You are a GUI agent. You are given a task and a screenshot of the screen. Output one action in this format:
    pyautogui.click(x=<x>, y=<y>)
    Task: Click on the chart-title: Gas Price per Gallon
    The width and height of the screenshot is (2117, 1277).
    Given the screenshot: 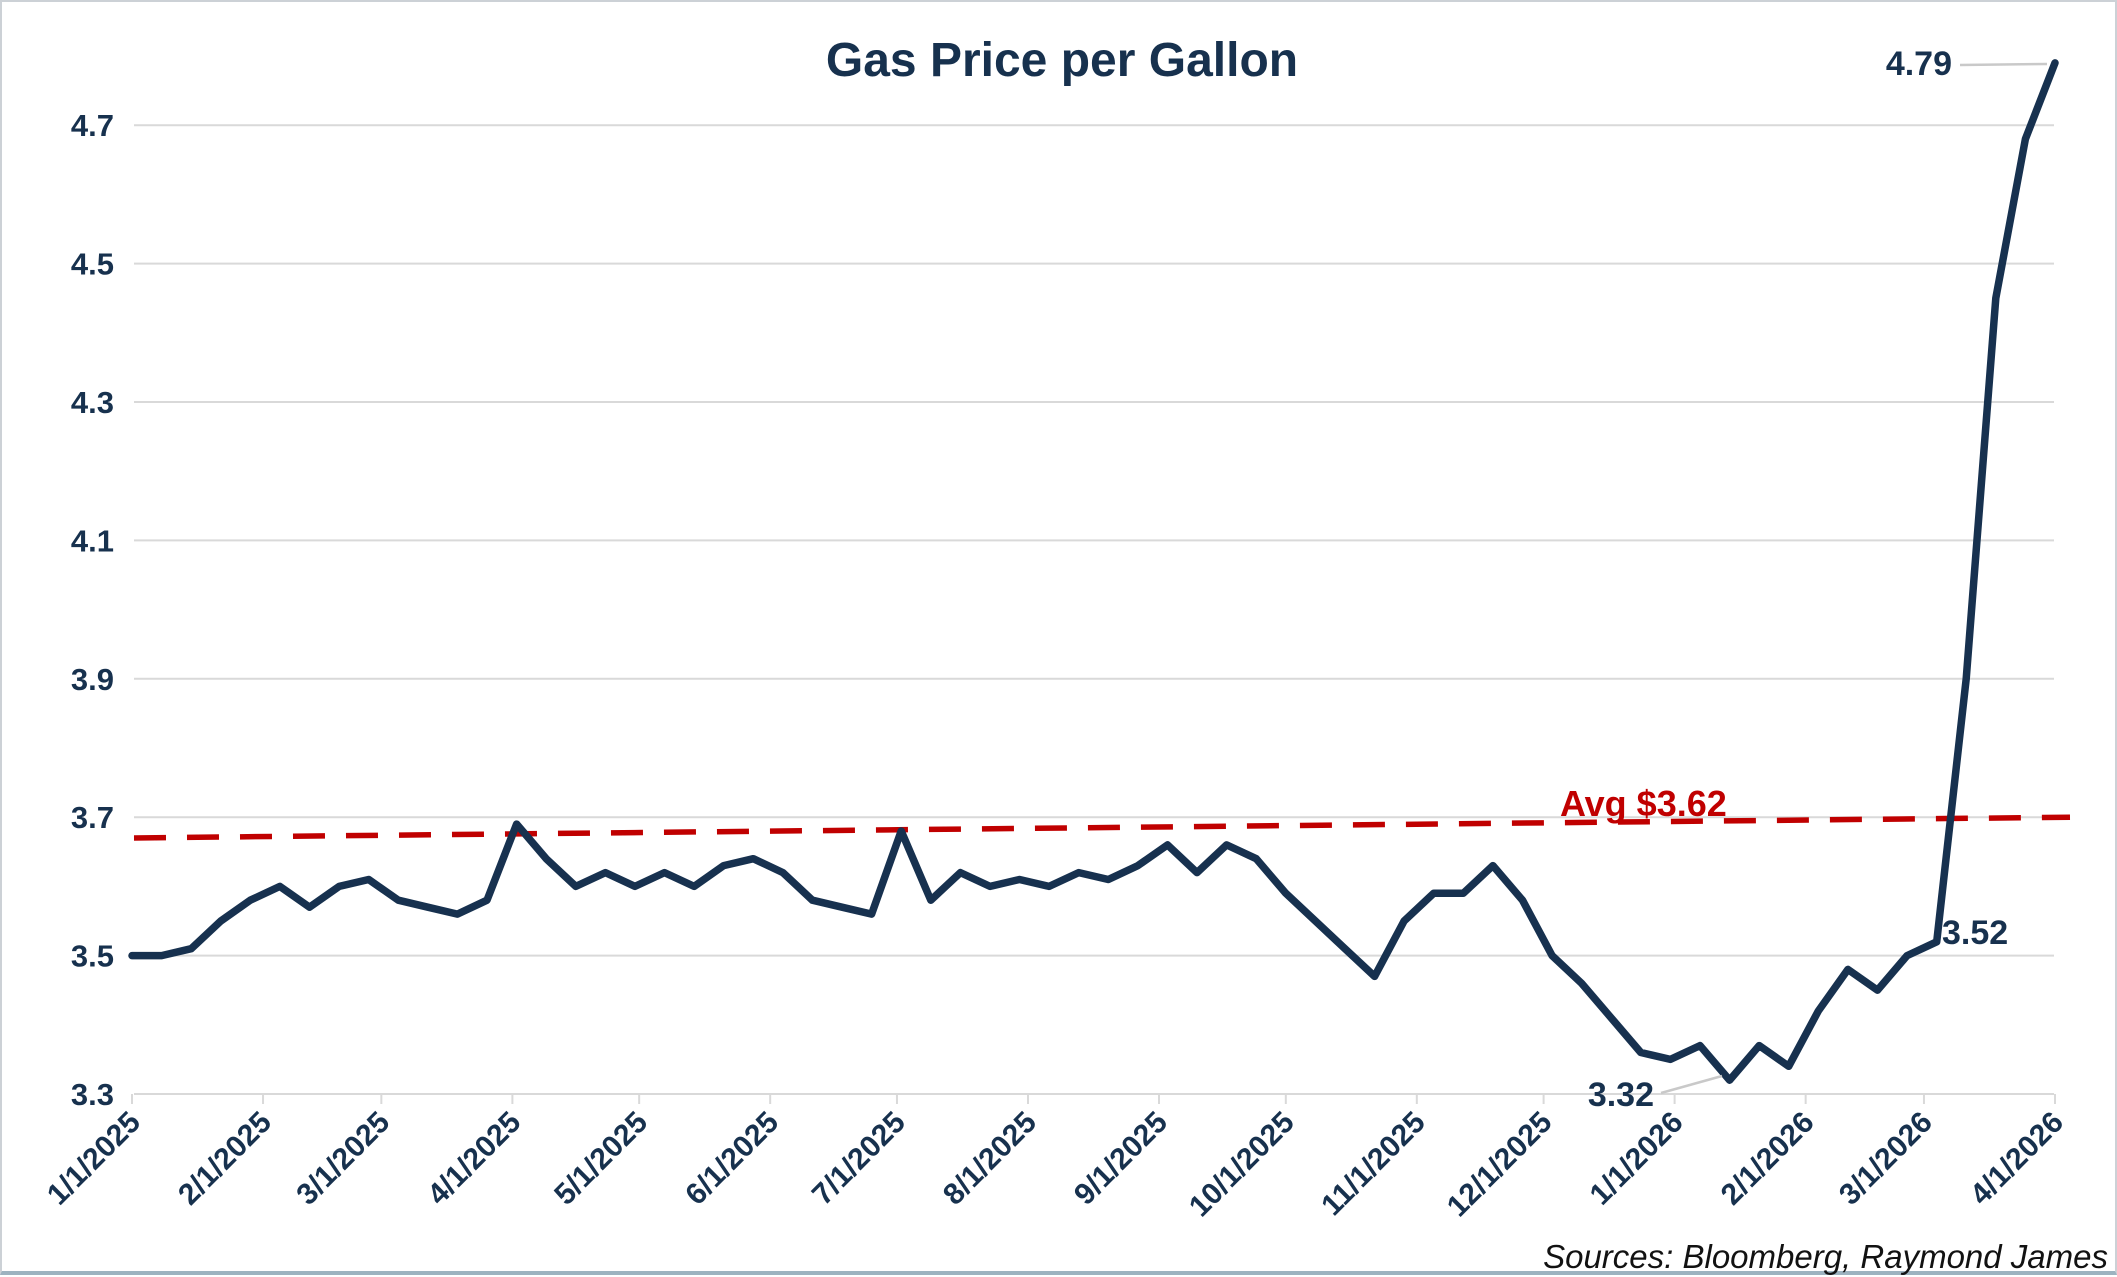 What is the action you would take?
    pyautogui.click(x=1062, y=60)
    